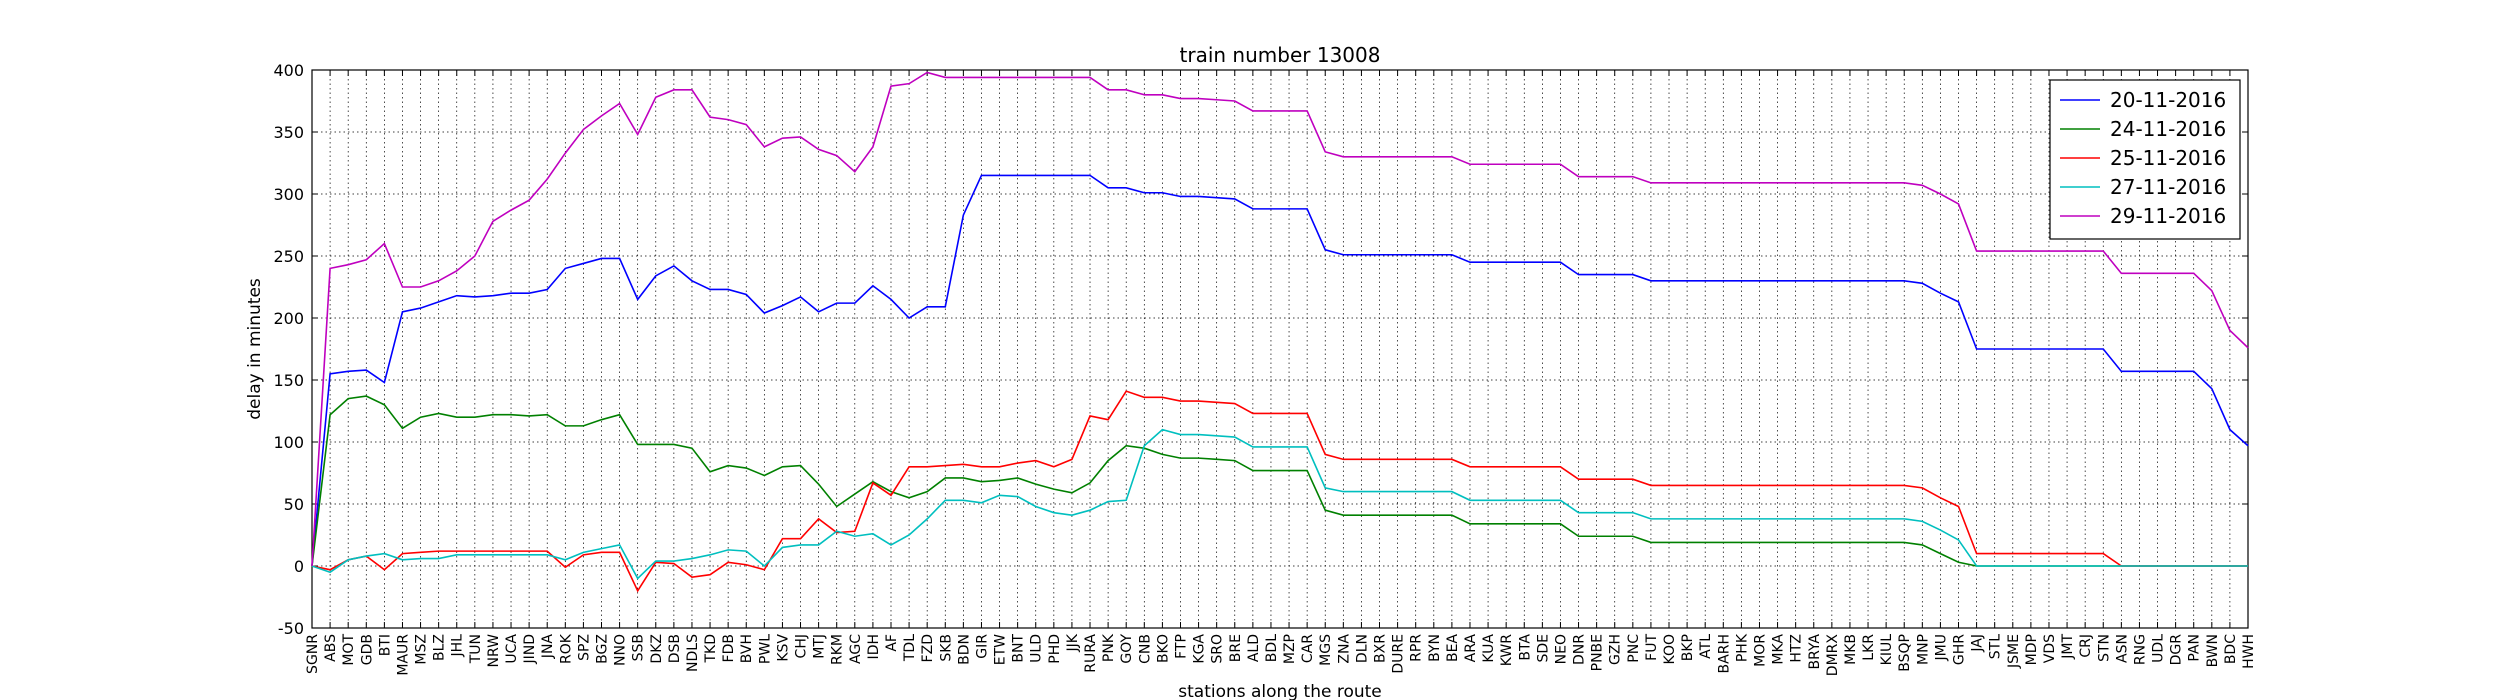 The height and width of the screenshot is (700, 2500). What do you see at coordinates (657, 649) in the screenshot?
I see `x-tick-label: DKZ` at bounding box center [657, 649].